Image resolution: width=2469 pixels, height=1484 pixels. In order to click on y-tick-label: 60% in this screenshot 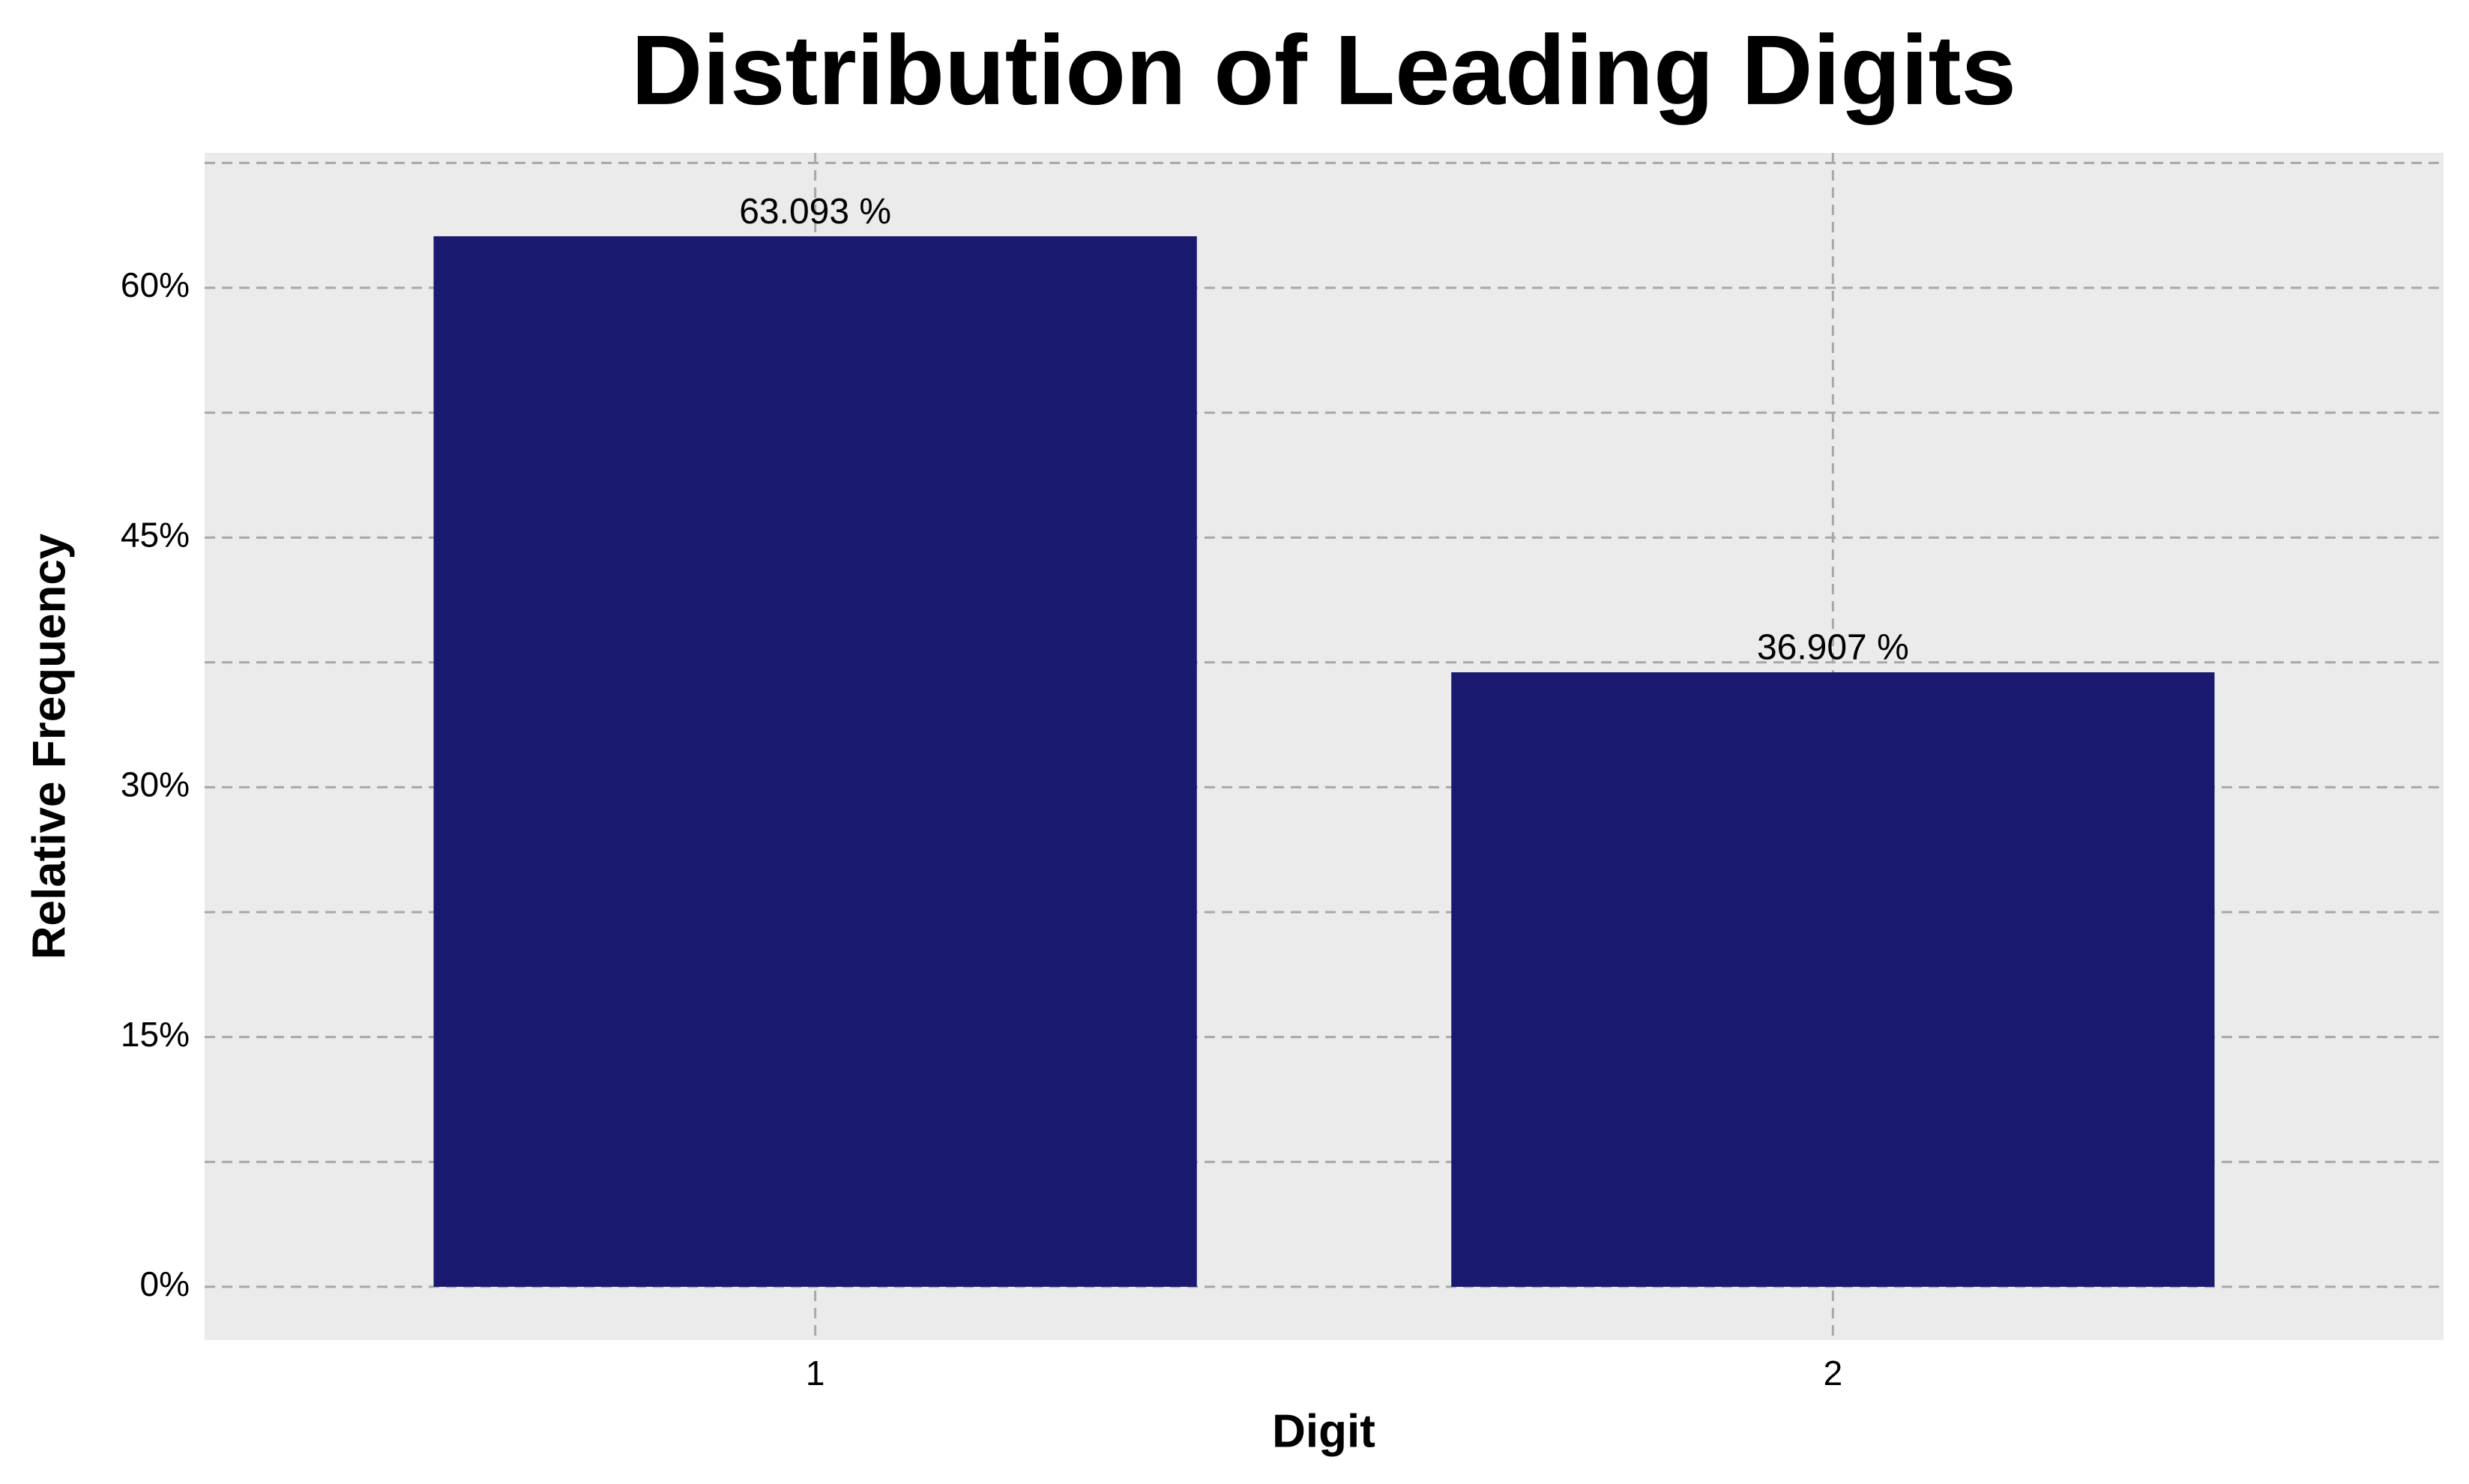, I will do `click(155, 285)`.